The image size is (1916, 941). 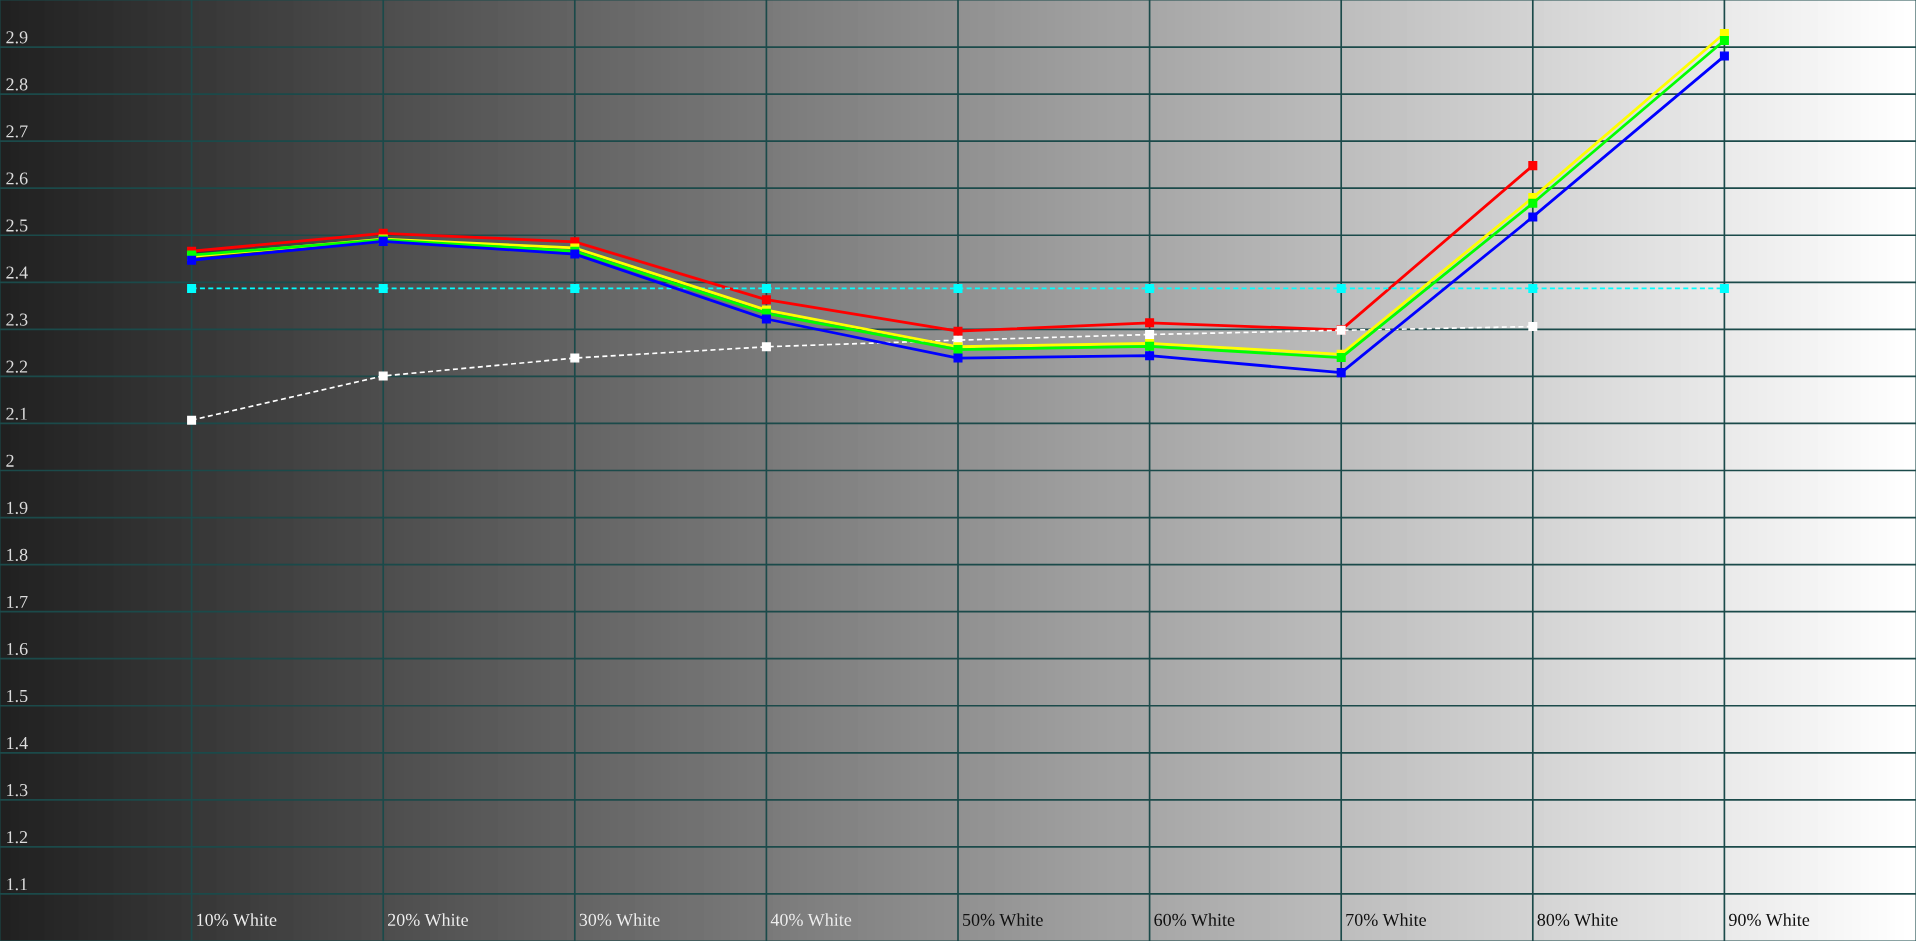 I want to click on y-tick-label: 2.2, so click(x=17, y=366).